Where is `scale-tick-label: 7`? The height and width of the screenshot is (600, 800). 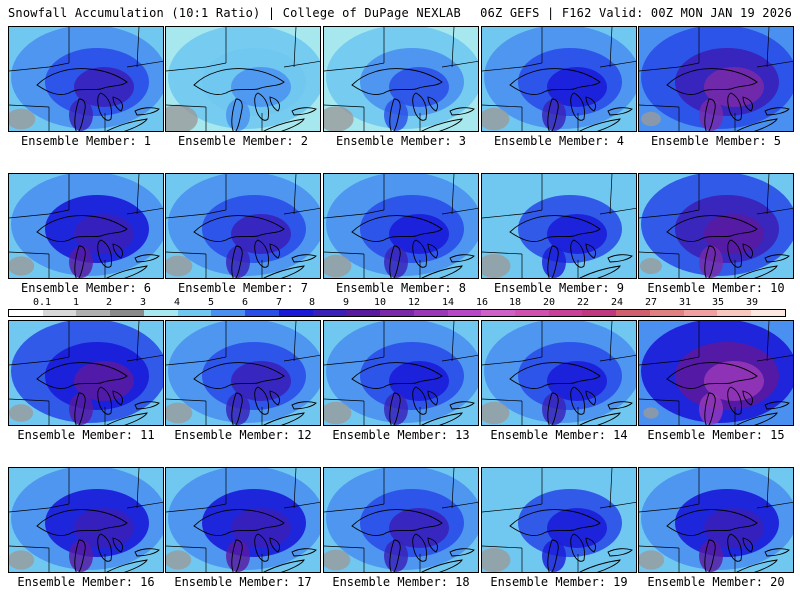
scale-tick-label: 7 is located at coordinates (279, 302).